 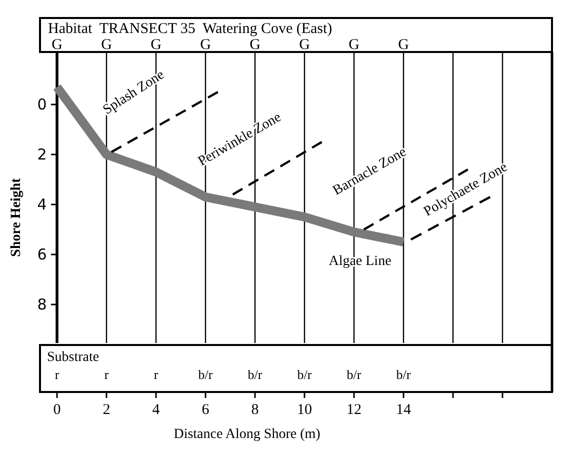 What do you see at coordinates (42, 105) in the screenshot?
I see `y-tick-label: 0` at bounding box center [42, 105].